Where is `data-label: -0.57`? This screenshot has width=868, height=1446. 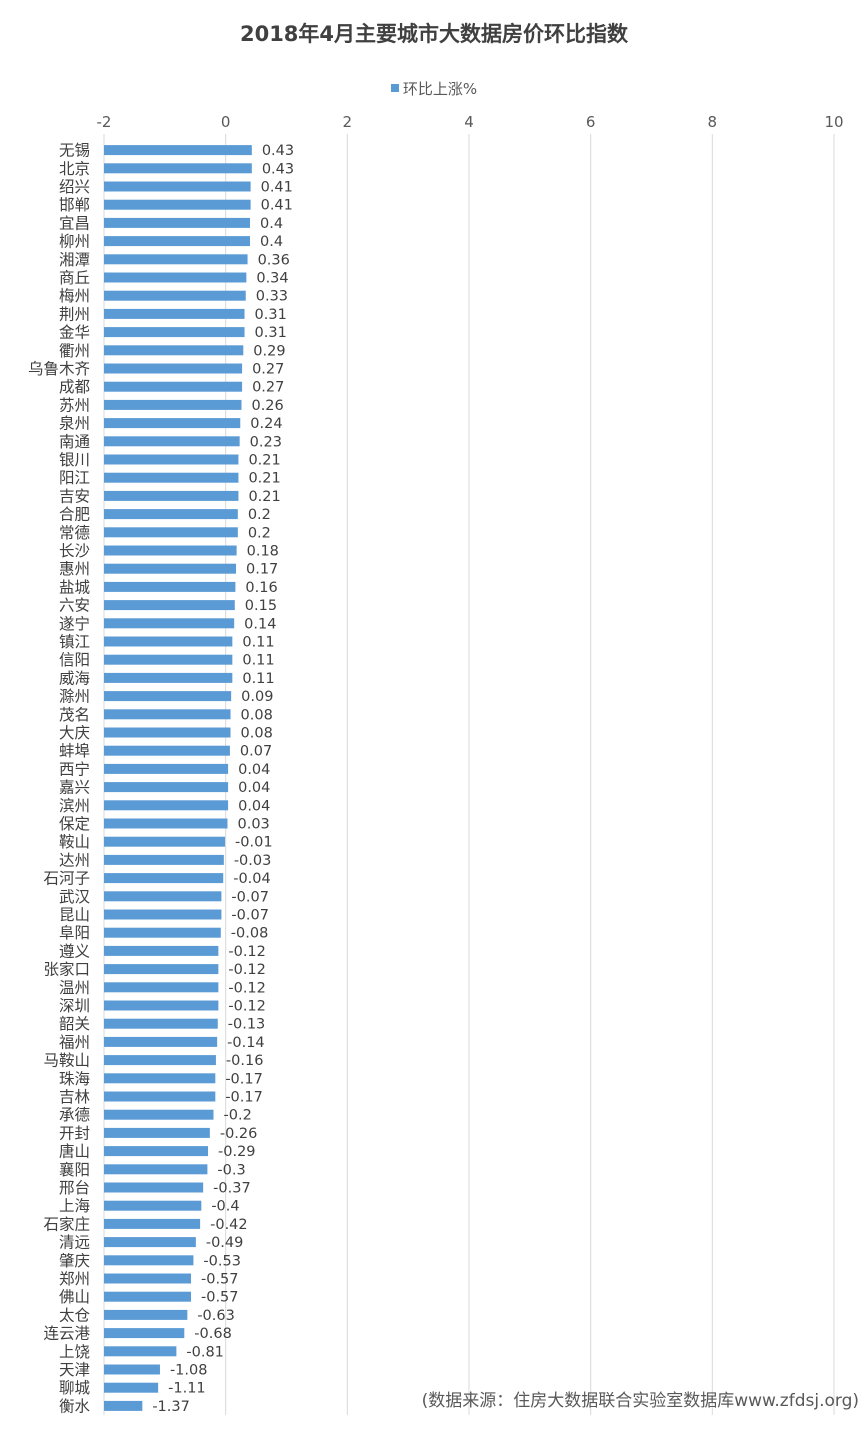 data-label: -0.57 is located at coordinates (220, 1298).